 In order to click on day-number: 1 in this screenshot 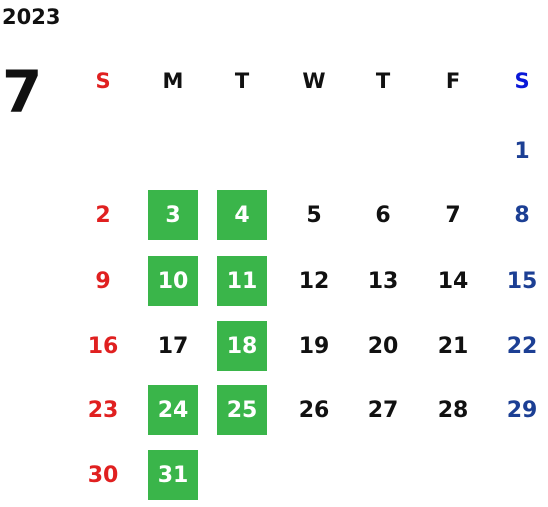, I will do `click(521, 151)`.